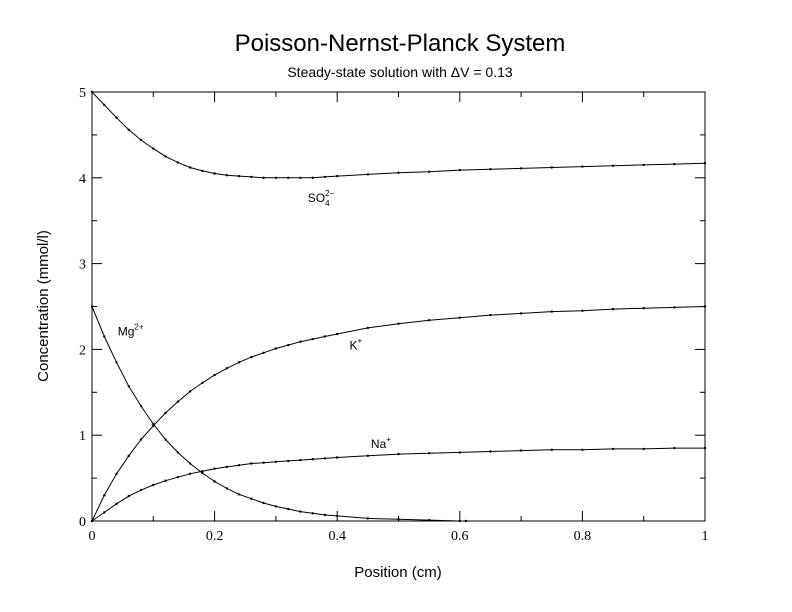 Image resolution: width=792 pixels, height=612 pixels. Describe the element at coordinates (337, 536) in the screenshot. I see `x-tick-label: 0.4` at that location.